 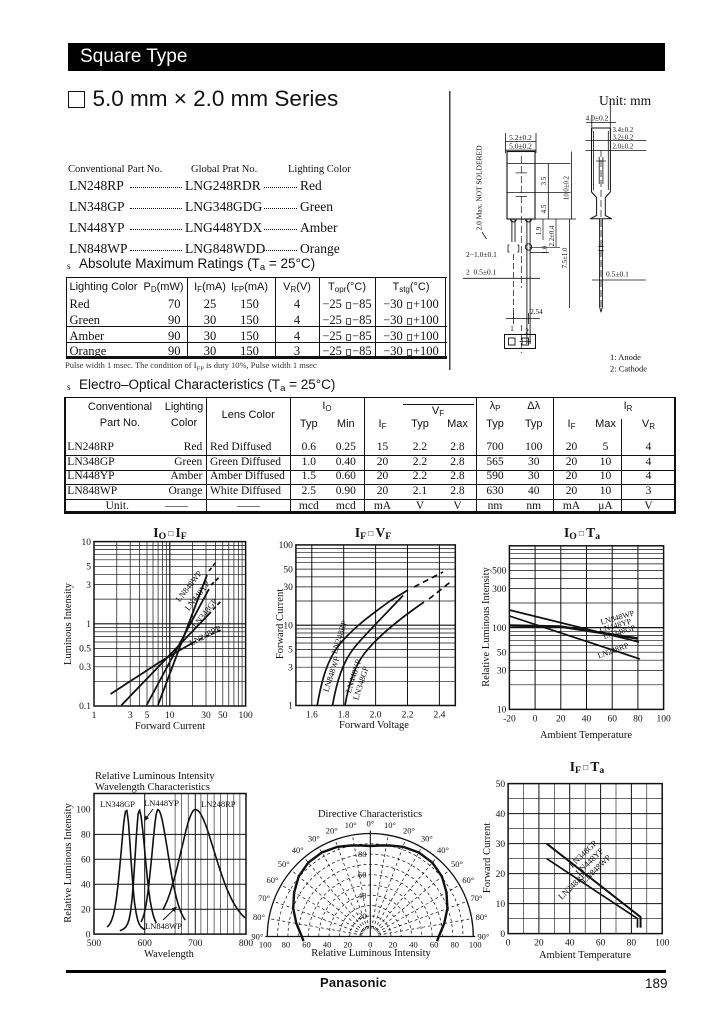 I want to click on svg-text: IO □ IF, so click(x=169, y=533).